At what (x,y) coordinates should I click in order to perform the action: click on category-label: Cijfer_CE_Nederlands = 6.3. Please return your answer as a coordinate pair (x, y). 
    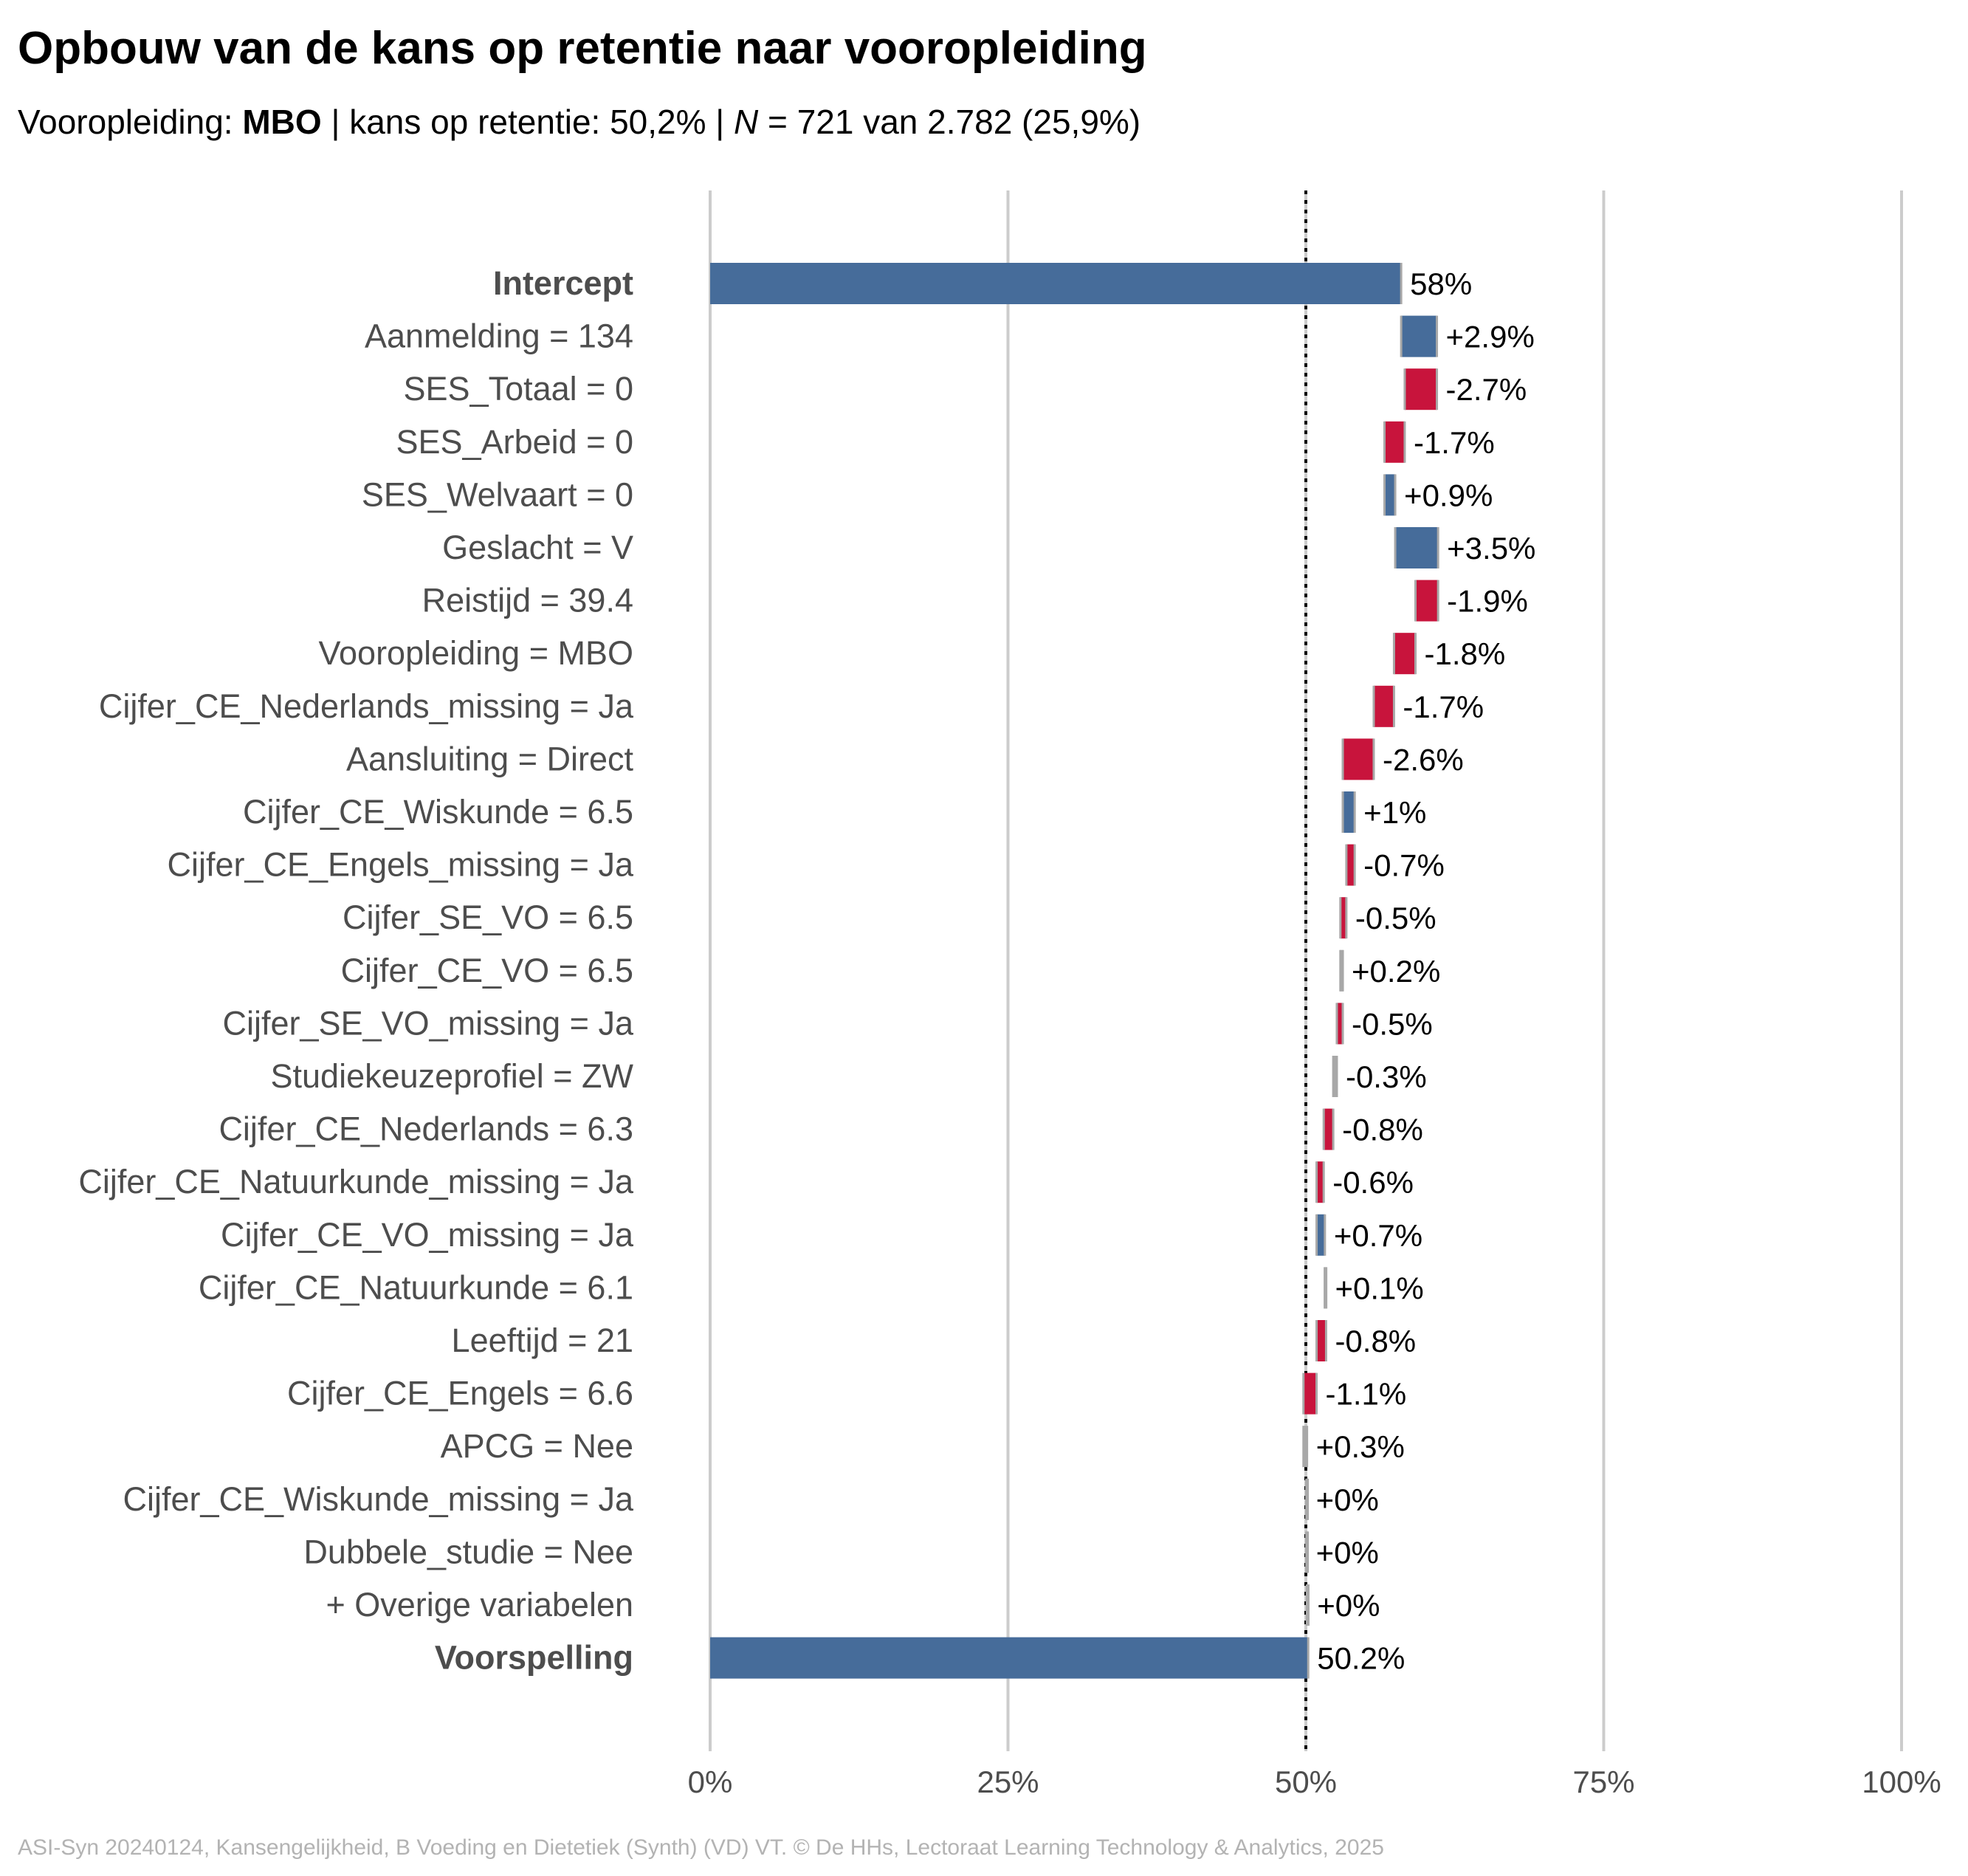
    Looking at the image, I should click on (426, 1129).